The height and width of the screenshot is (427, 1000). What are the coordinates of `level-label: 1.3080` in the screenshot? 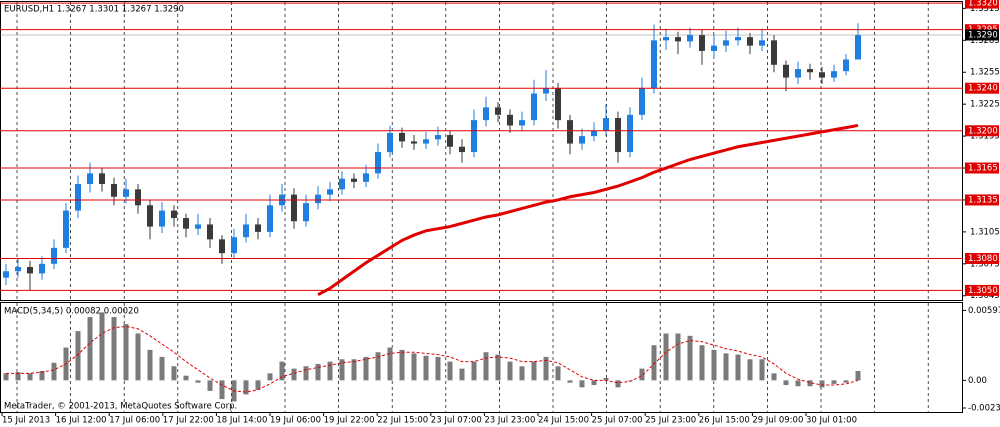 It's located at (983, 259).